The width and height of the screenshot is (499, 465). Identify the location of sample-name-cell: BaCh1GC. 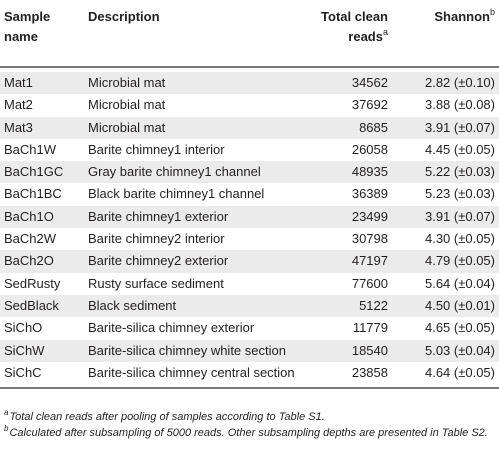
(34, 172).